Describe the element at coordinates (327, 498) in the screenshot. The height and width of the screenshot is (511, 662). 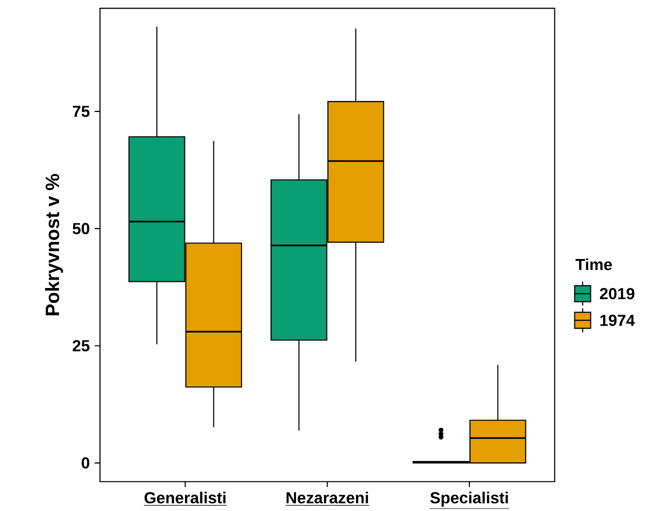
I see `x-tick-label: Nezarazeni` at that location.